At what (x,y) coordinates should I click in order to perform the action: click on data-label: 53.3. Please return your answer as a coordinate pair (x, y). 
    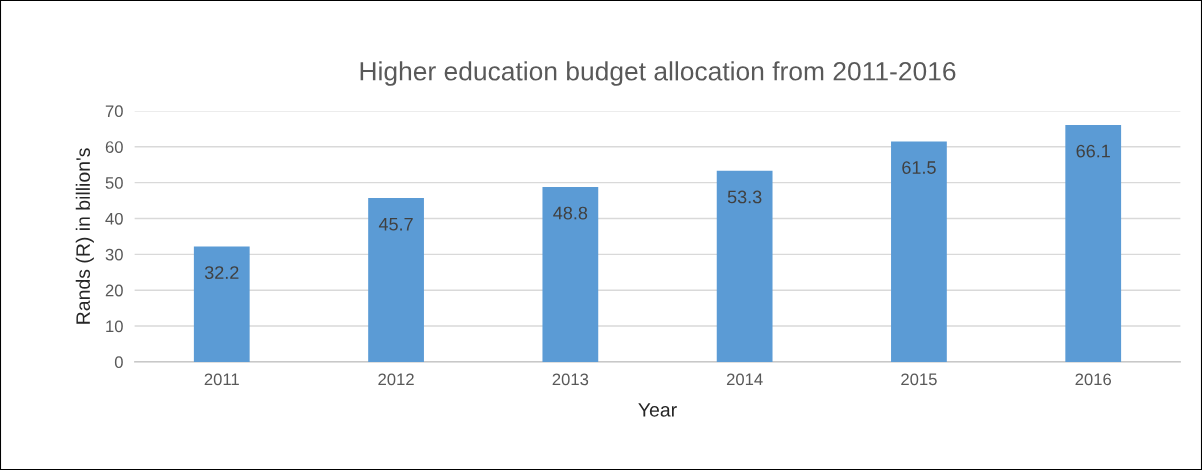
    Looking at the image, I should click on (744, 197).